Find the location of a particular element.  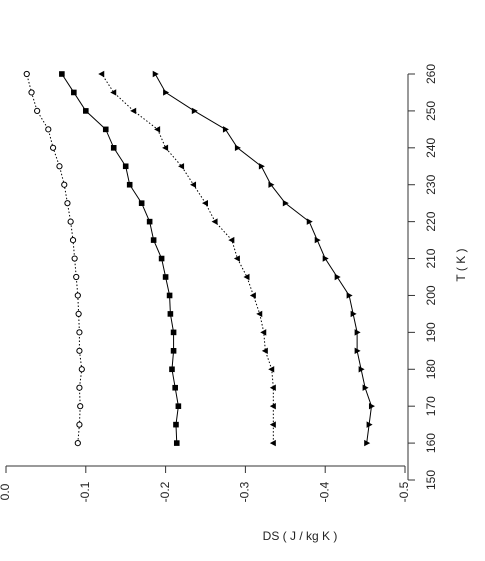

ds-tick-label: -0.2 is located at coordinates (165, 491).